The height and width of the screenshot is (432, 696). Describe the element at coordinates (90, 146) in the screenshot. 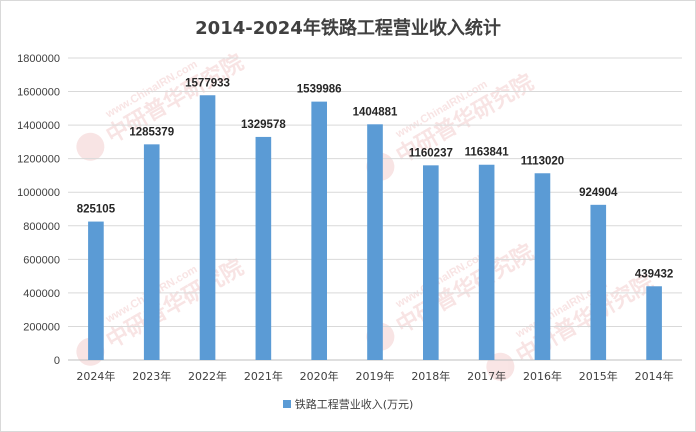

I see `watermark-logo-icon` at that location.